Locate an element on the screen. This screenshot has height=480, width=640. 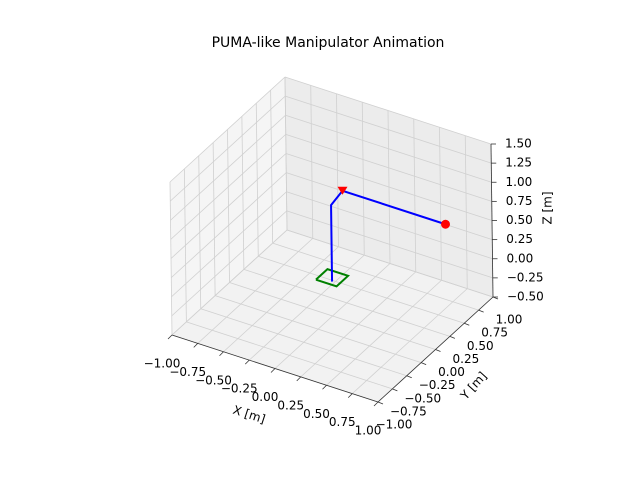
y-tick-label: −1.00 is located at coordinates (394, 425).